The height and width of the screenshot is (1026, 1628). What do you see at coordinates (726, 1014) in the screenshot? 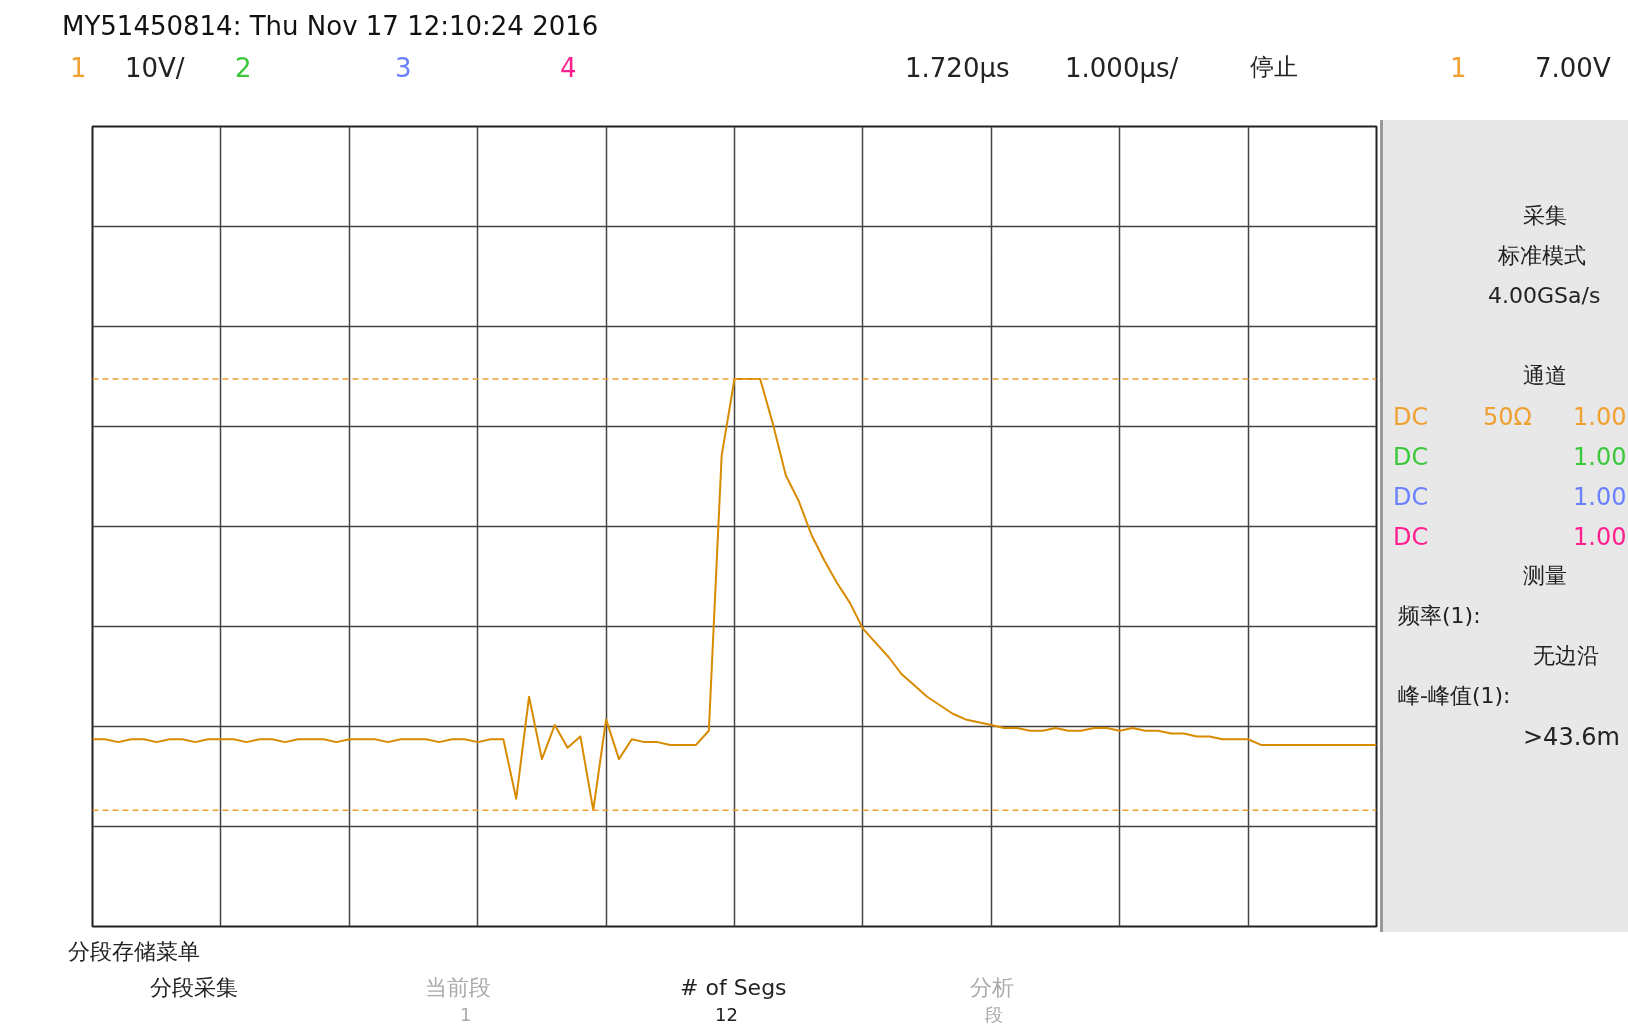
I see `text: 12` at bounding box center [726, 1014].